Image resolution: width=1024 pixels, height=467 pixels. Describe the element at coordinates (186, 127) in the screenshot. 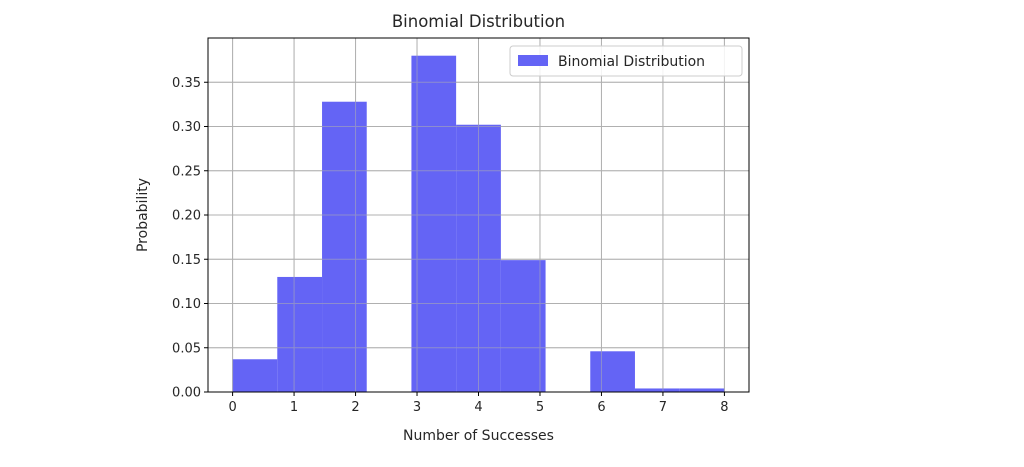

I see `y-tick-label: 0.30` at that location.